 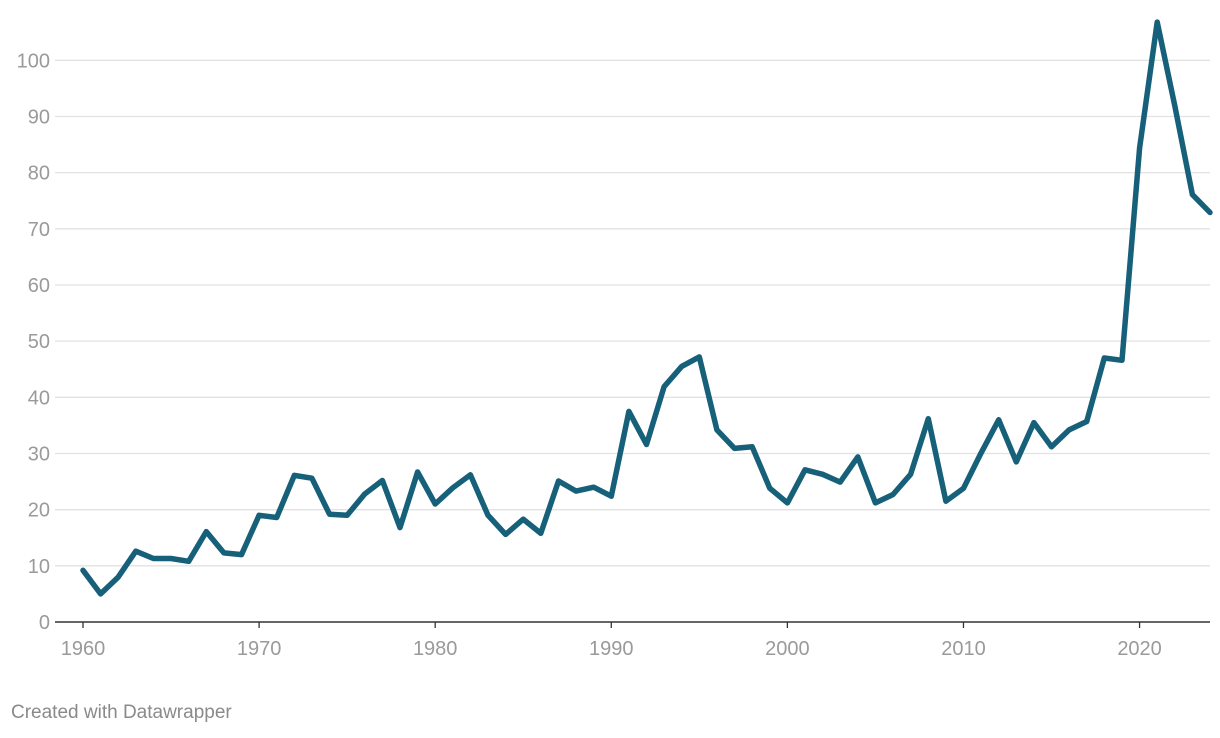 What do you see at coordinates (121, 712) in the screenshot?
I see `credit-text: Created with Datawrapper` at bounding box center [121, 712].